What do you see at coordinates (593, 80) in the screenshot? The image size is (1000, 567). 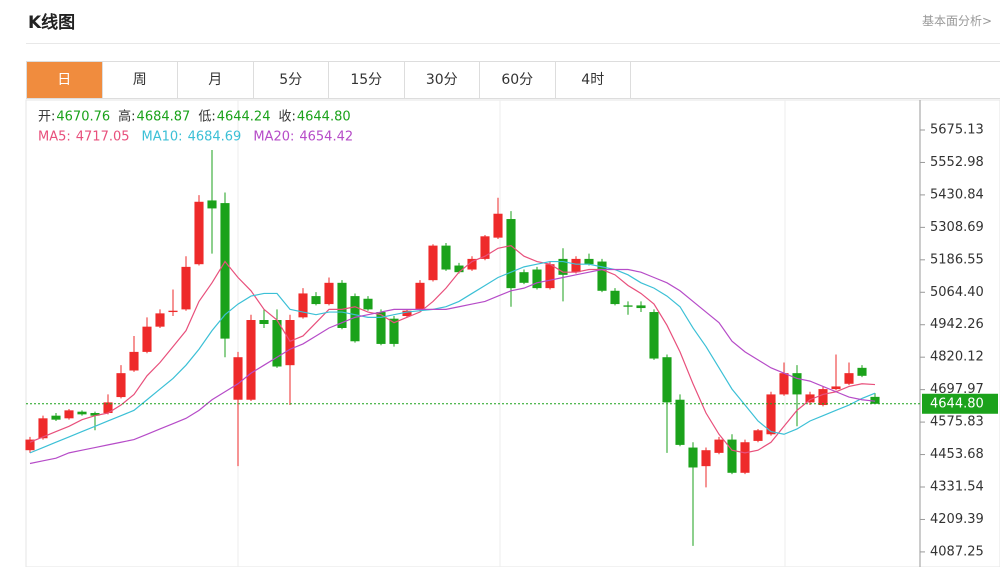 I see `period-tab: 4时` at bounding box center [593, 80].